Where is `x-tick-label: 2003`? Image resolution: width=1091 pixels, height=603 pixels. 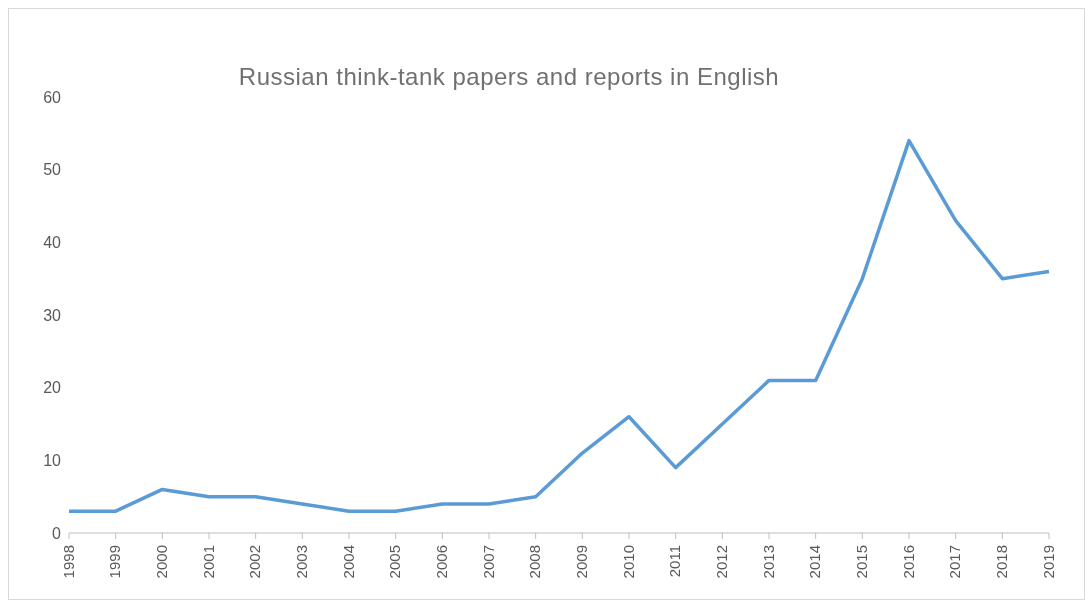 x-tick-label: 2003 is located at coordinates (301, 562).